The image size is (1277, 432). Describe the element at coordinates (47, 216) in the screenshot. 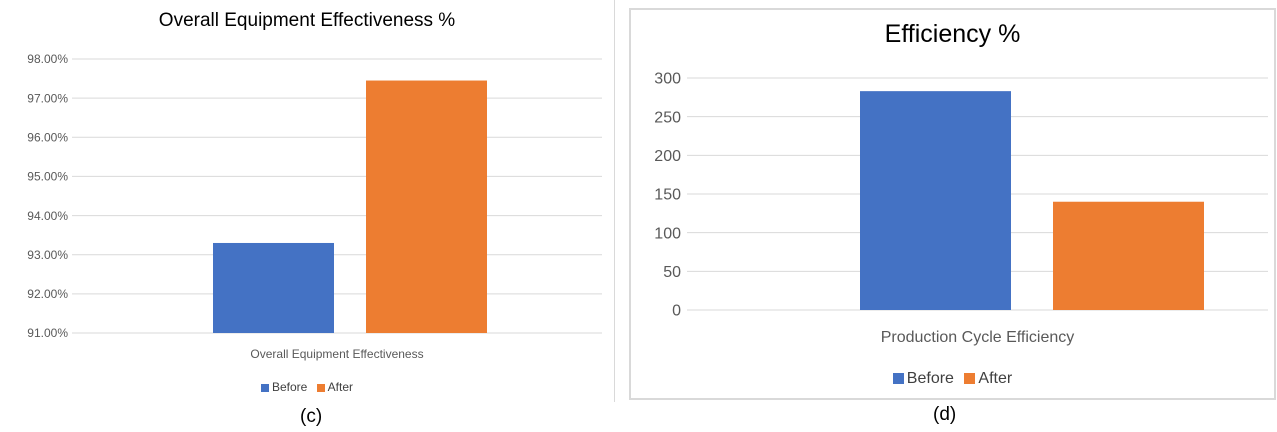

I see `y-tick-label: 94.00%` at that location.